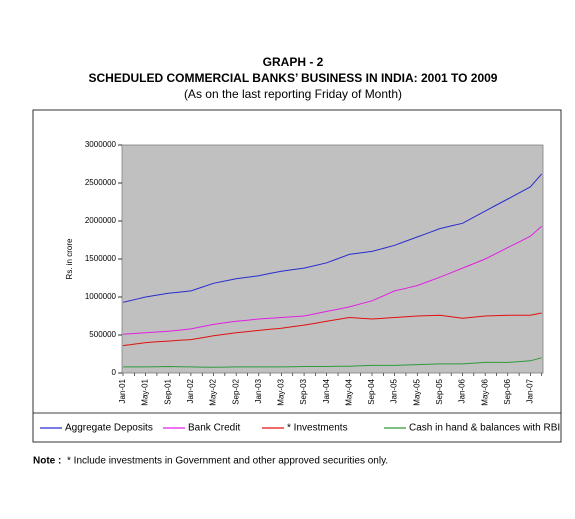 The height and width of the screenshot is (519, 575). What do you see at coordinates (101, 182) in the screenshot?
I see `y-tick-label: 2500000` at bounding box center [101, 182].